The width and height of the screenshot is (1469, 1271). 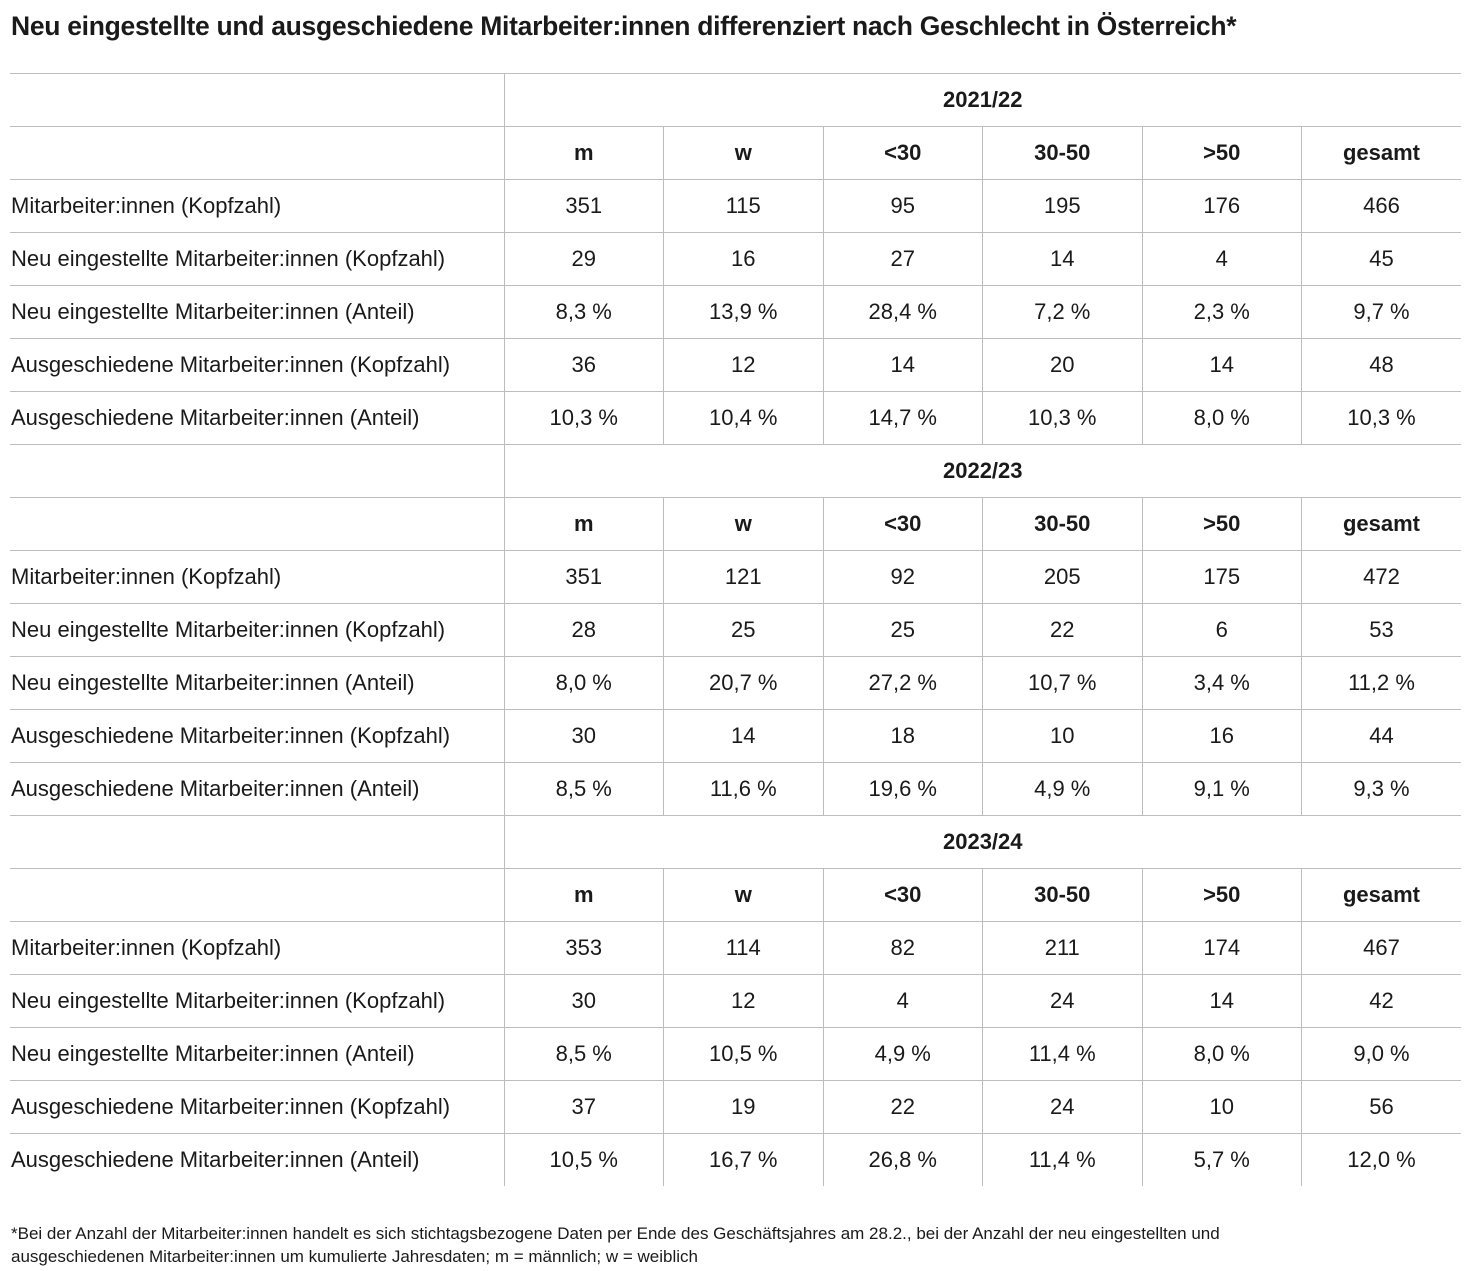 I want to click on table-cell: 9,3 %, so click(x=1381, y=789).